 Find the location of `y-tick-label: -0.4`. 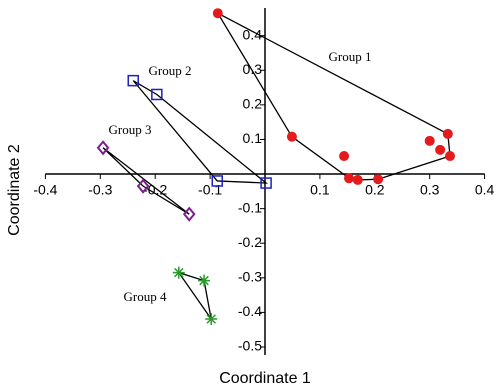

y-tick-label: -0.4 is located at coordinates (250, 311).